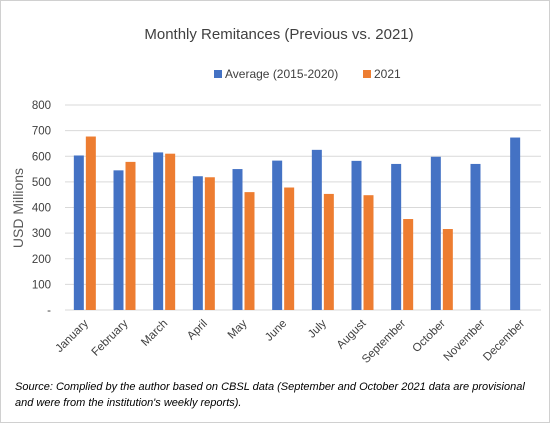 This screenshot has width=550, height=424. Describe the element at coordinates (18, 208) in the screenshot. I see `y-axis-label: USD Millions` at that location.